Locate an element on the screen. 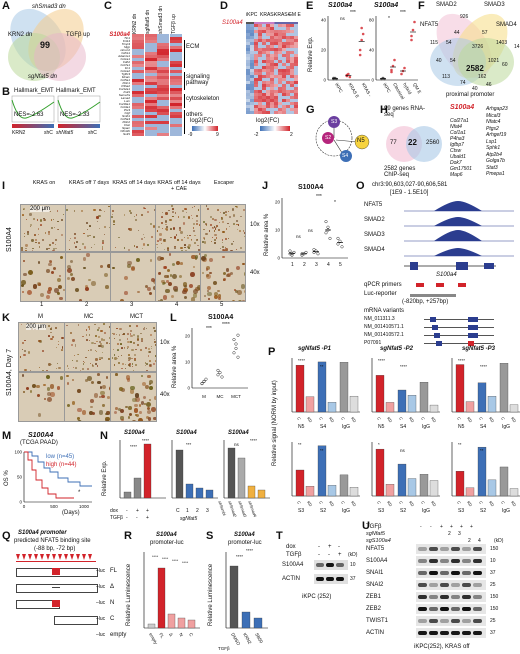  chart-n-bar is located at coordinates (261, 494).